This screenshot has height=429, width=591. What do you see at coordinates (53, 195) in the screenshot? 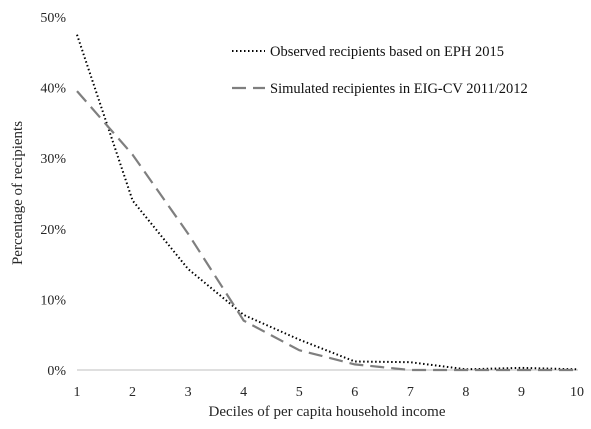
I see `y-tick-labels: 0% 10% 20% 30% 40% 50%` at bounding box center [53, 195].